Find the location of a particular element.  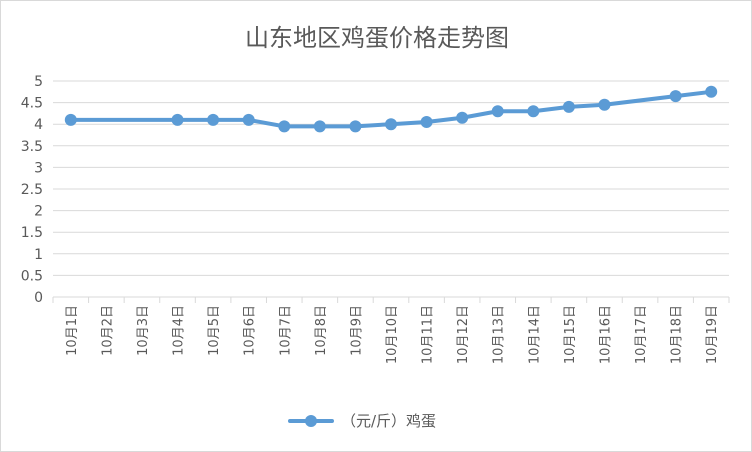

legend: （元/斤）鸡蛋 is located at coordinates (362, 421).